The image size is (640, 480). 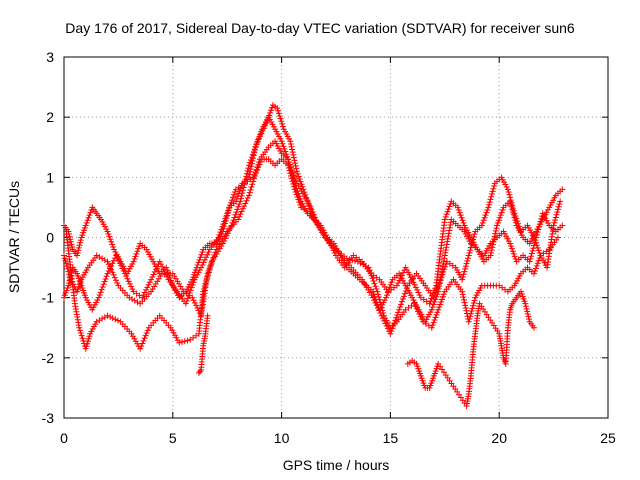 What do you see at coordinates (336, 465) in the screenshot?
I see `x-axis-label: GPS time / hours` at bounding box center [336, 465].